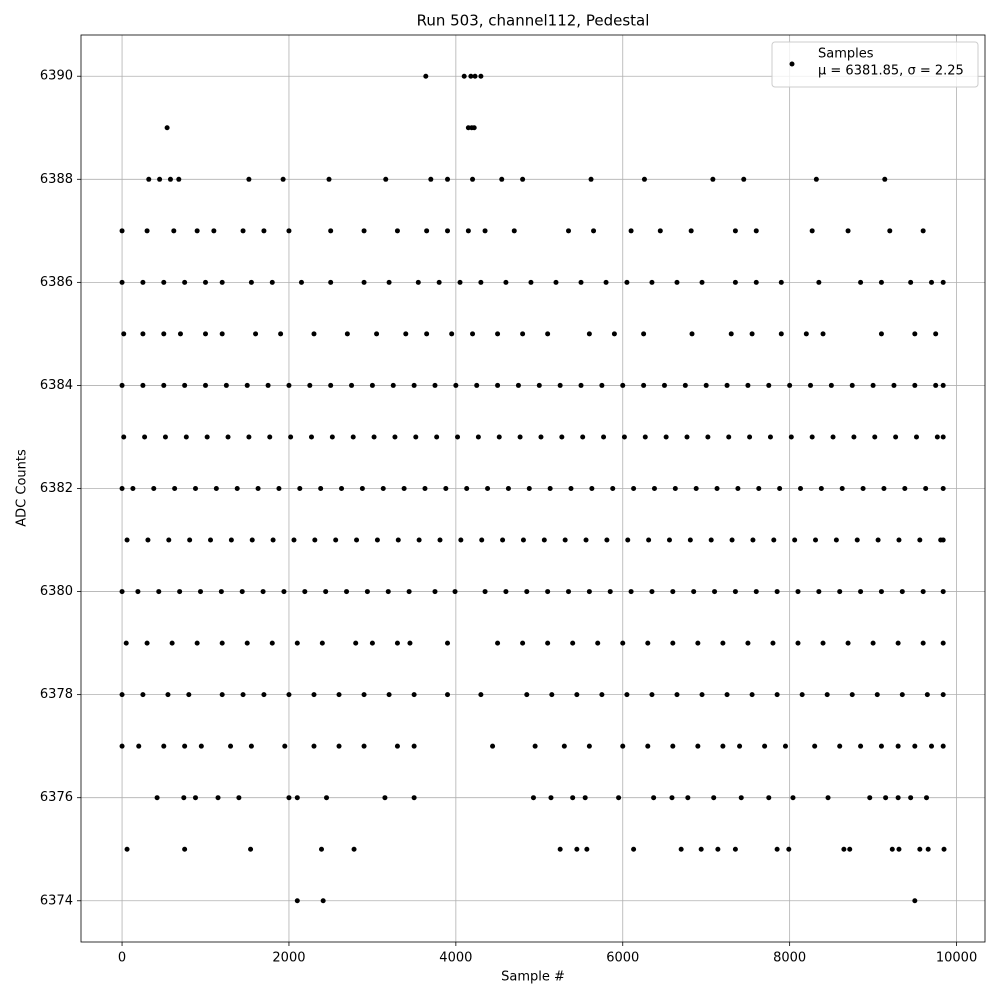 Image resolution: width=1000 pixels, height=1000 pixels. What do you see at coordinates (789, 958) in the screenshot?
I see `x-tick-label: 8000` at bounding box center [789, 958].